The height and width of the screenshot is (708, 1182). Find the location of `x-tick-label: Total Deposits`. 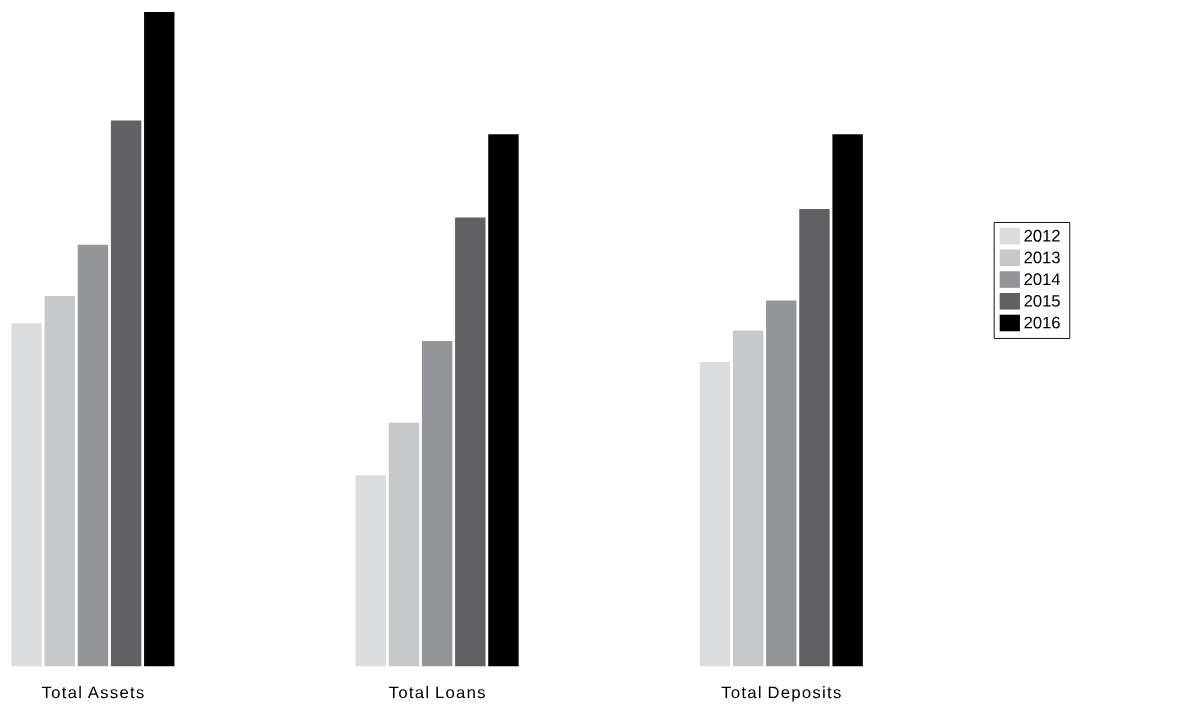

x-tick-label: Total Deposits is located at coordinates (781, 694).